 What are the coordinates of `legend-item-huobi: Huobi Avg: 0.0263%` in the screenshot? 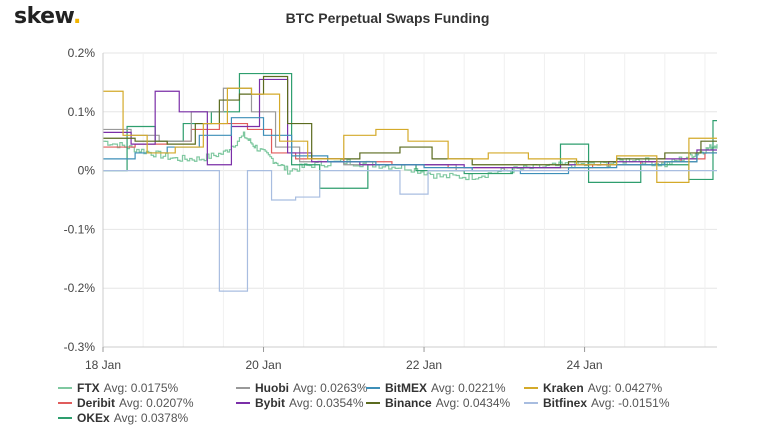 It's located at (302, 388).